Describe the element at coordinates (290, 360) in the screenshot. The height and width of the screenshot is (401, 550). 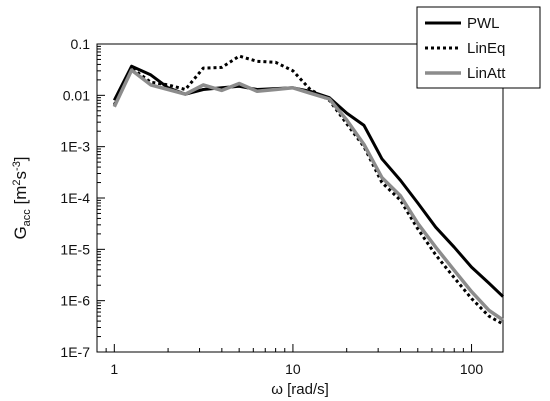
I see `x-axis: 1 10 100` at that location.